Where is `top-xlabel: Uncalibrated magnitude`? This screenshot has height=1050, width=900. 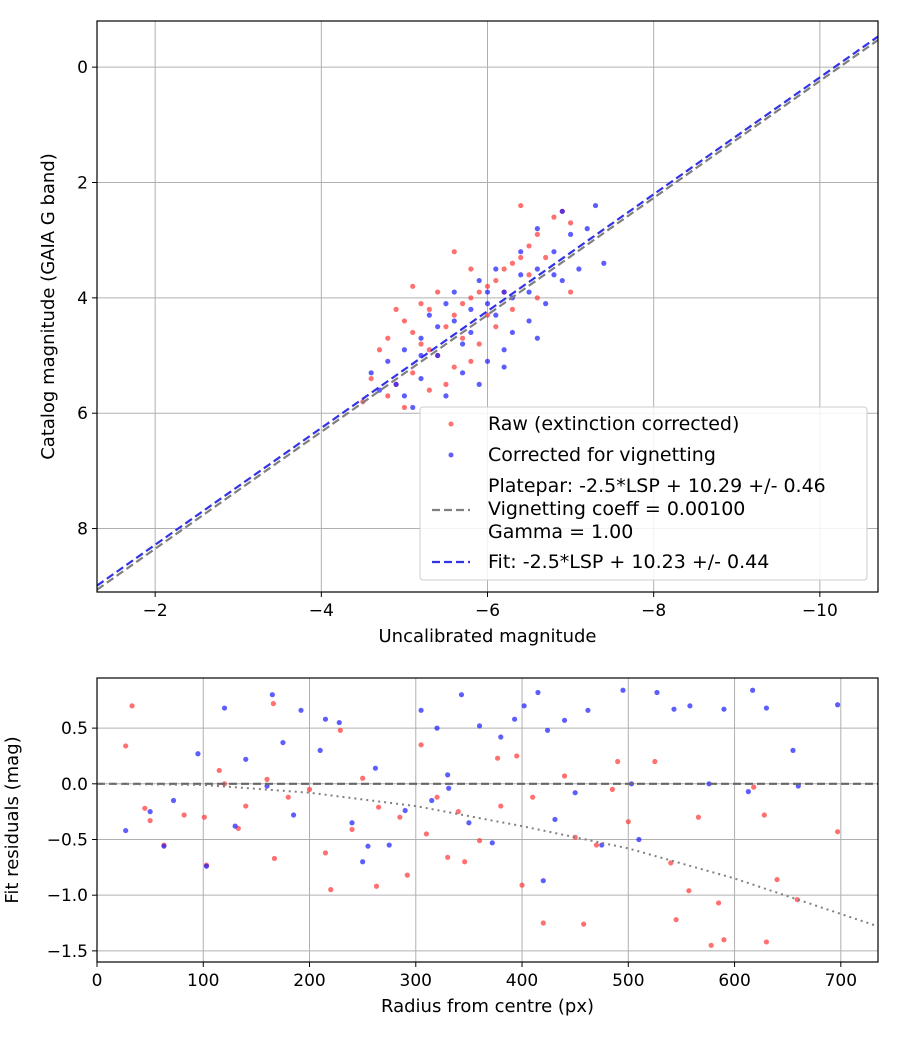
top-xlabel: Uncalibrated magnitude is located at coordinates (487, 636).